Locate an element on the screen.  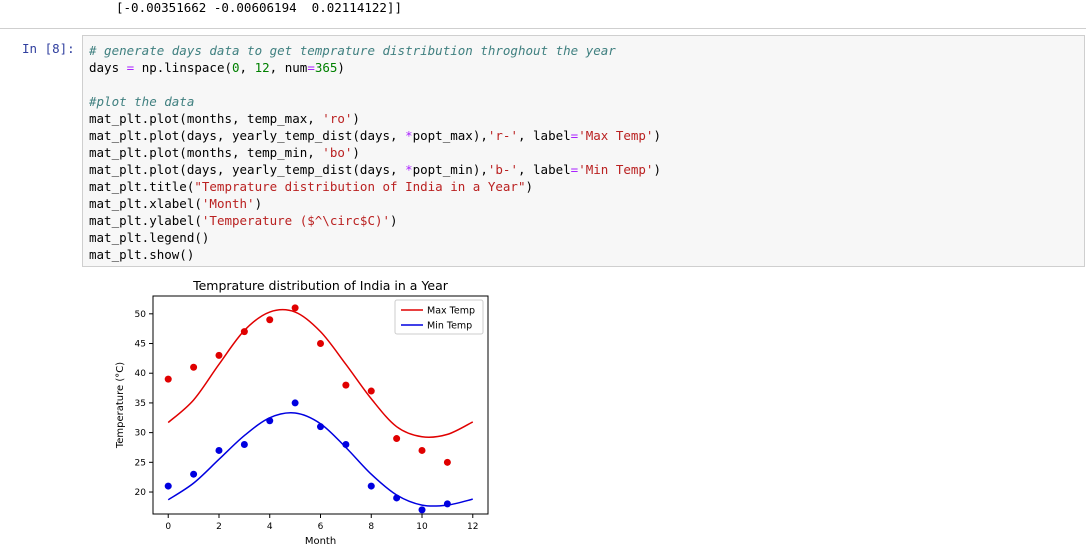
y-tick-label: 45 is located at coordinates (140, 345).